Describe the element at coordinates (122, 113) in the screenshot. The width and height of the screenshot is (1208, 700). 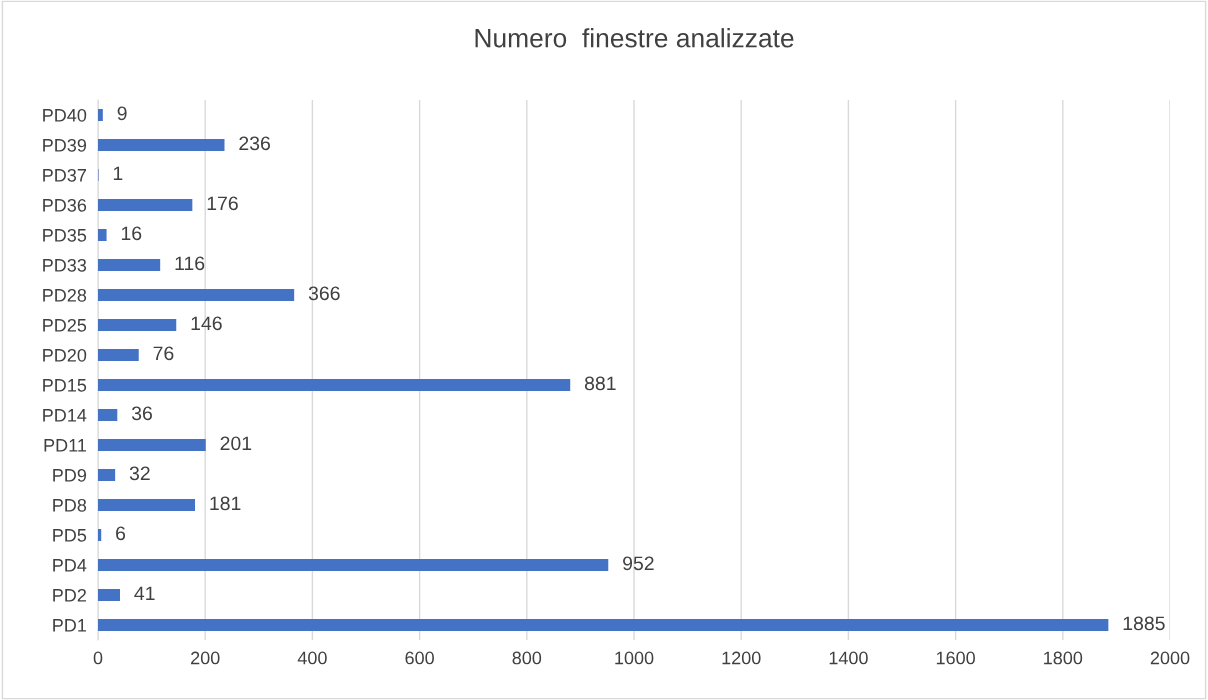
I see `data-label: 9` at that location.